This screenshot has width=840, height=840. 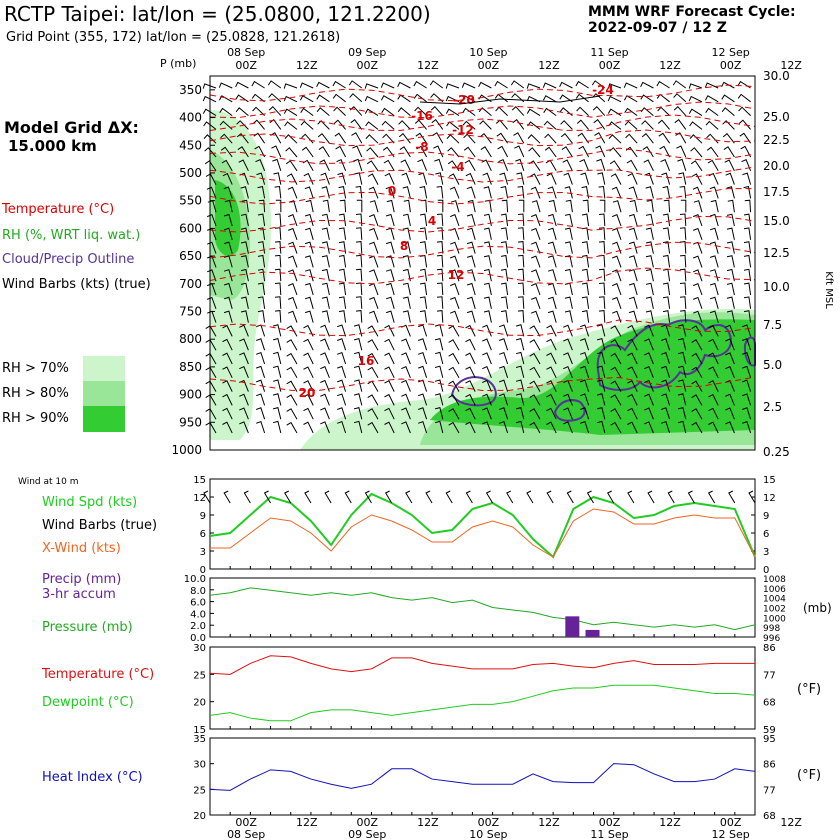 What do you see at coordinates (307, 393) in the screenshot?
I see `temperature-contour-label: 20` at bounding box center [307, 393].